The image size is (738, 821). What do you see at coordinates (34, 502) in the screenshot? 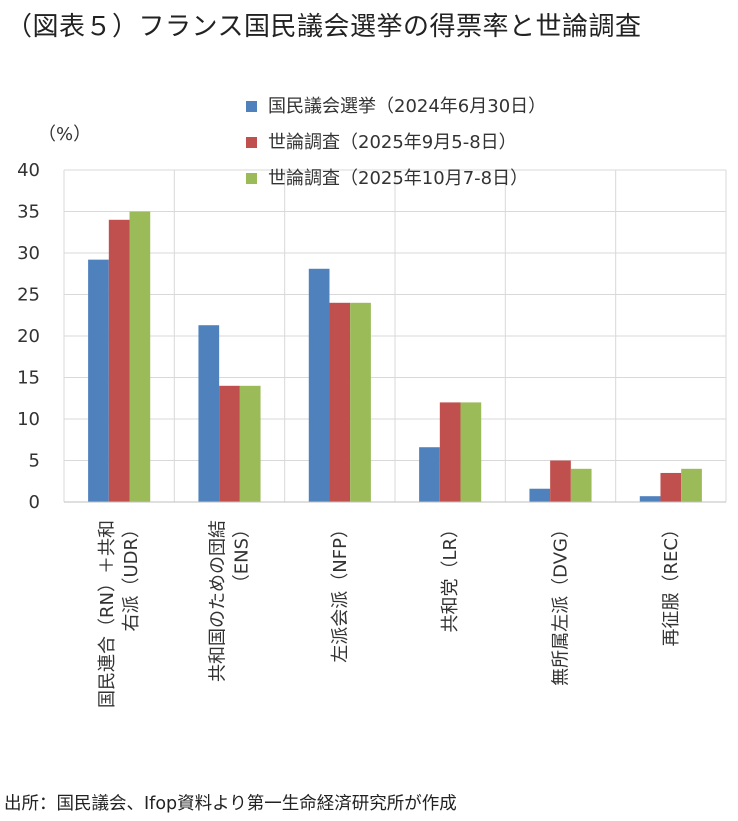
I see `y-tick-label: 0` at bounding box center [34, 502].